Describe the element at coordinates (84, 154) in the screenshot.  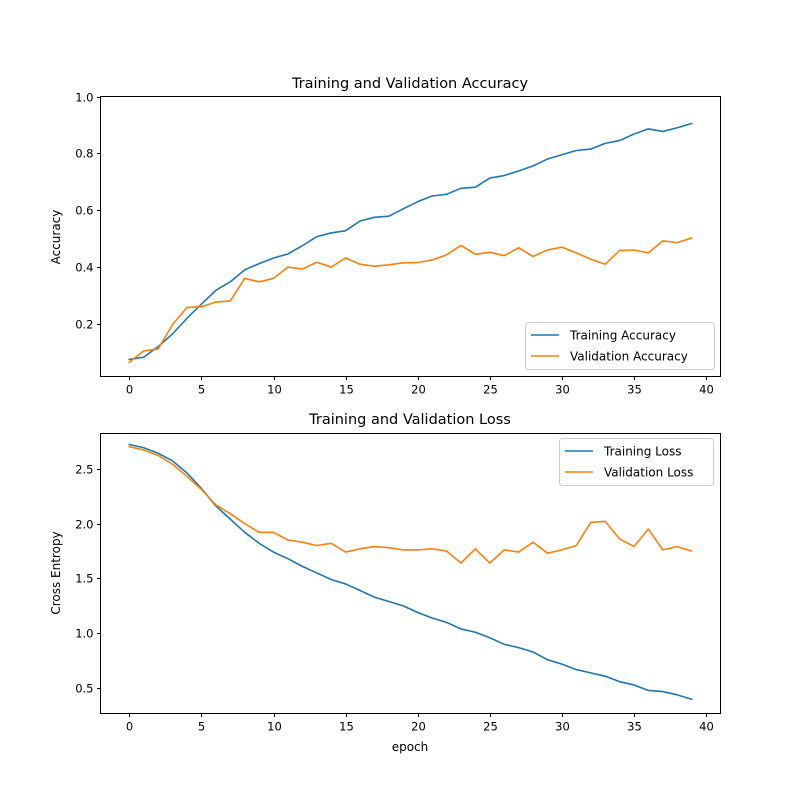
I see `accuracy-y-tick-label: 0.8` at that location.